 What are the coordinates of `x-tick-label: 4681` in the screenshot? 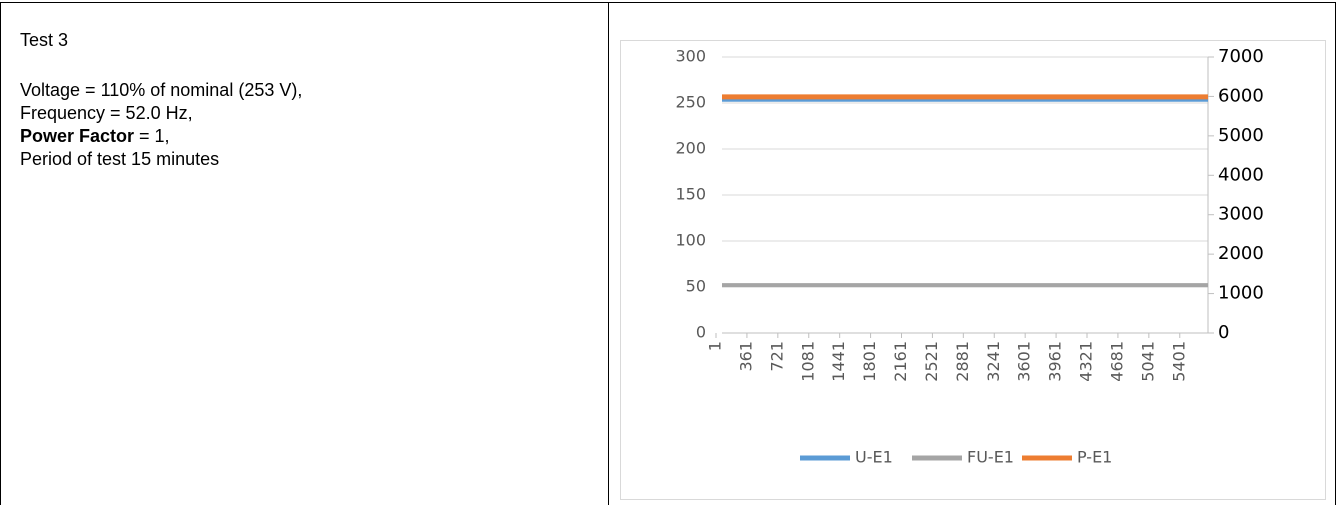 It's located at (1116, 361).